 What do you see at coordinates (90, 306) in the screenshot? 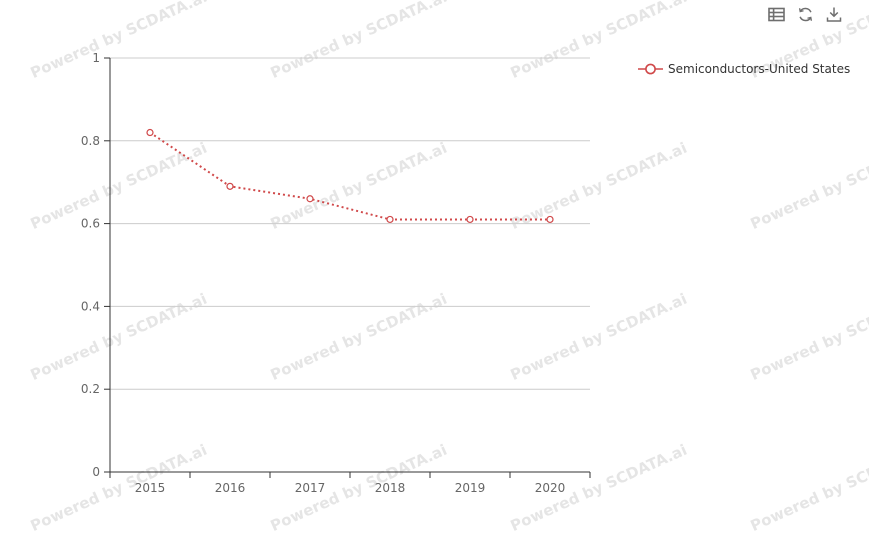
I see `y-axis-label: 0.4` at bounding box center [90, 306].